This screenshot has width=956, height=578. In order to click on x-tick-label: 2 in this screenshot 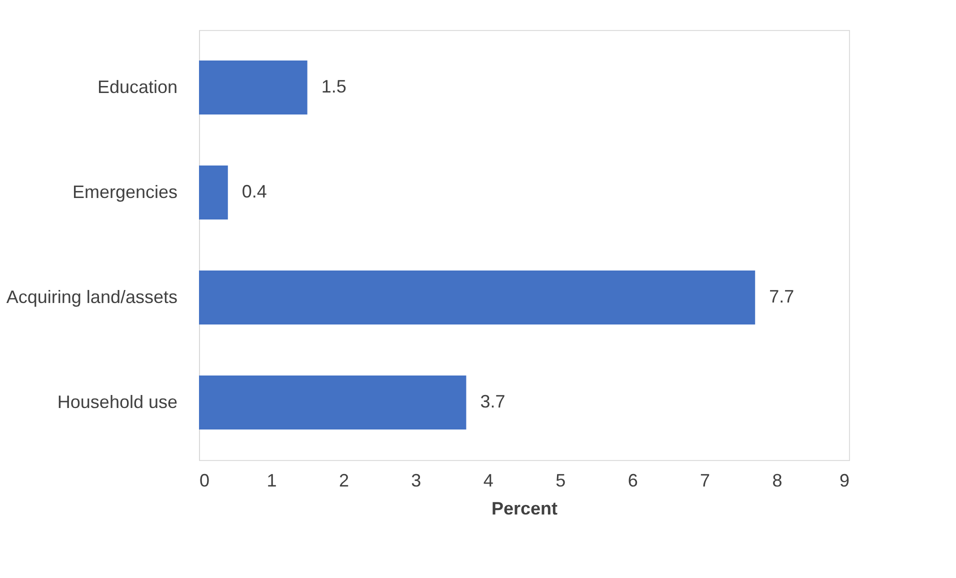, I will do `click(343, 480)`.